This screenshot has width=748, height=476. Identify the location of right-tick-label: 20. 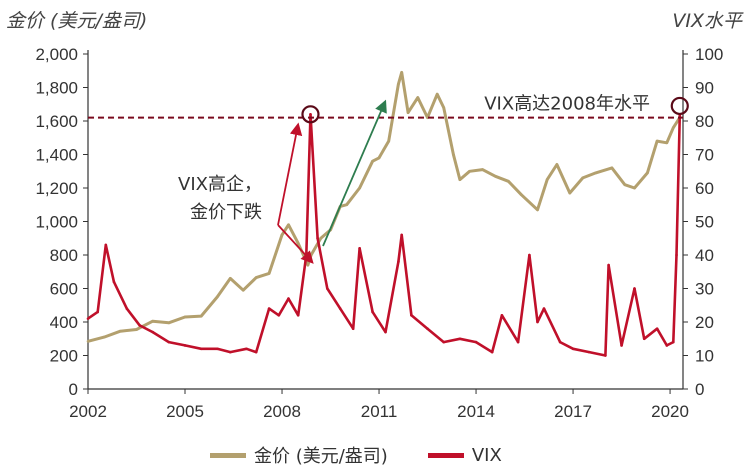
(704, 322).